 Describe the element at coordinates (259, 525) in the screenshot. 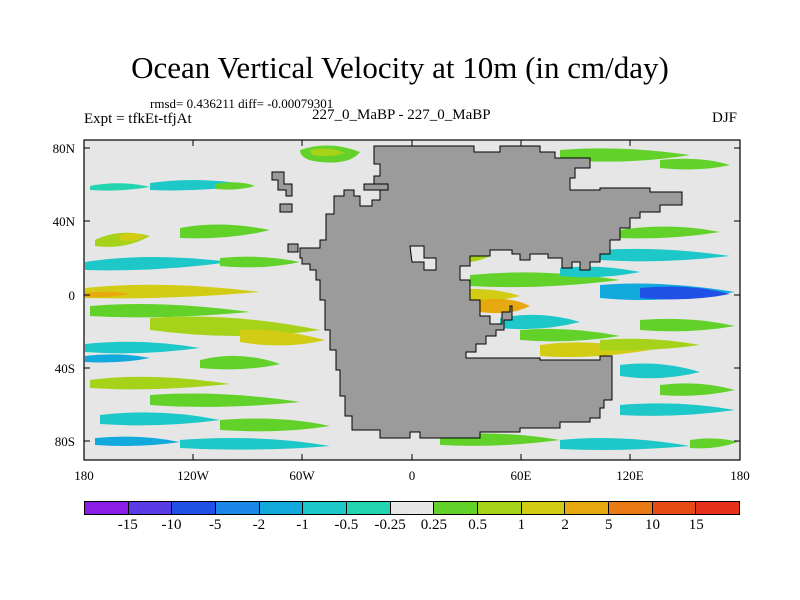

I see `colorbar-label: -2` at that location.